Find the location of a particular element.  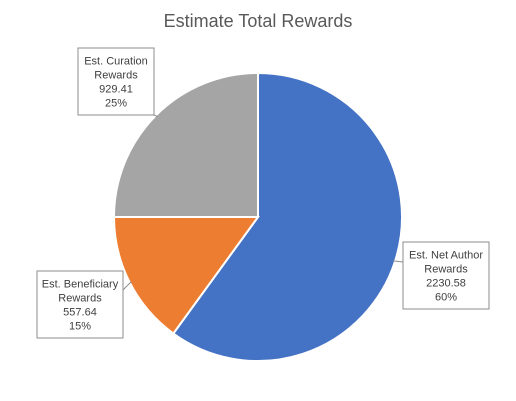

data-callout-curation: Est. Curation Rewards 929.41 25% is located at coordinates (116, 81).